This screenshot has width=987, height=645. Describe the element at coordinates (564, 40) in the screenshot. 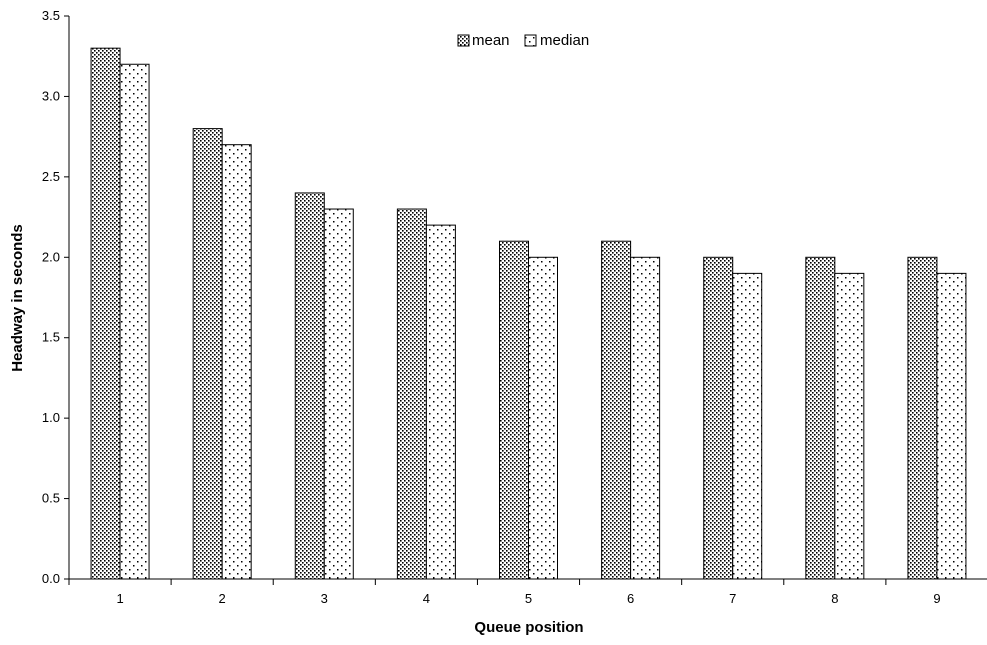

I see `legend-label-median: median` at that location.